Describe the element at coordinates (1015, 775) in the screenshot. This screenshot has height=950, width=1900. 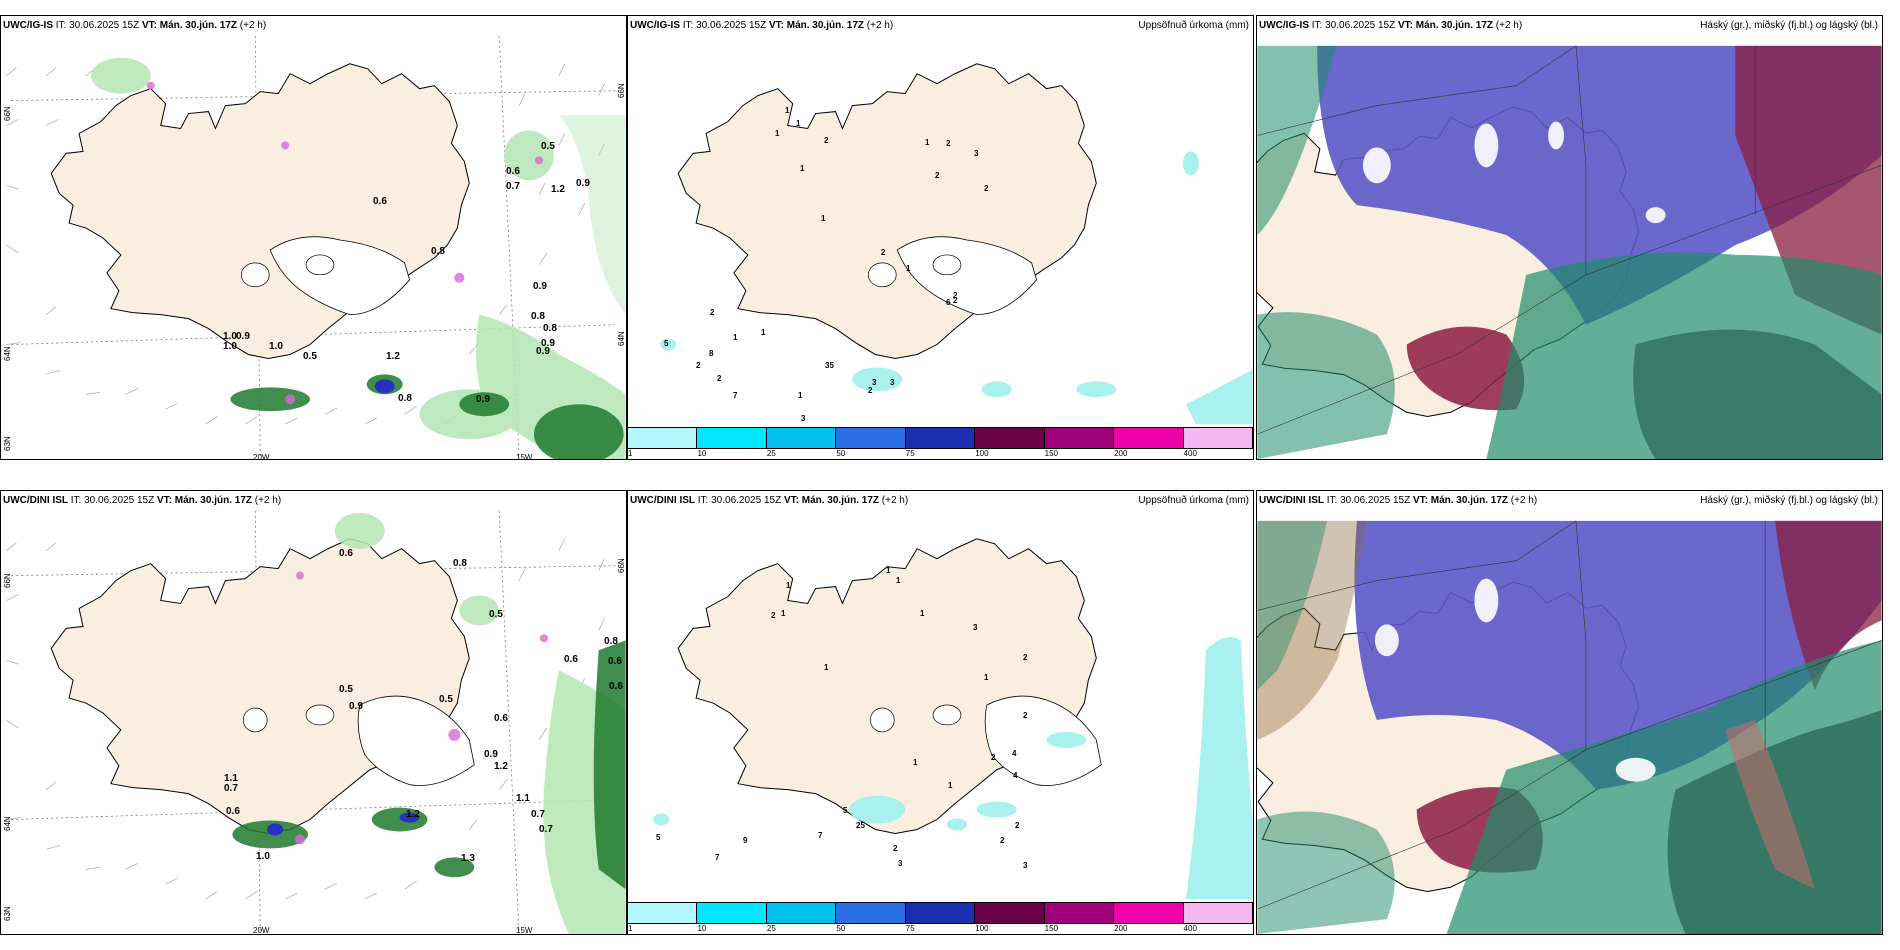
I see `precip-value: 4` at that location.